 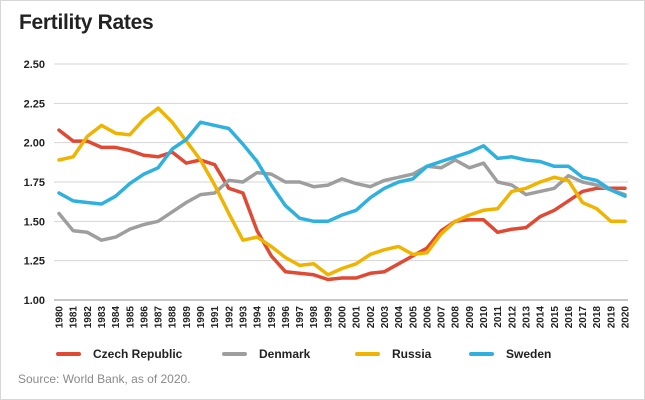 What do you see at coordinates (442, 317) in the screenshot?
I see `x-tick-label: 2007` at bounding box center [442, 317].